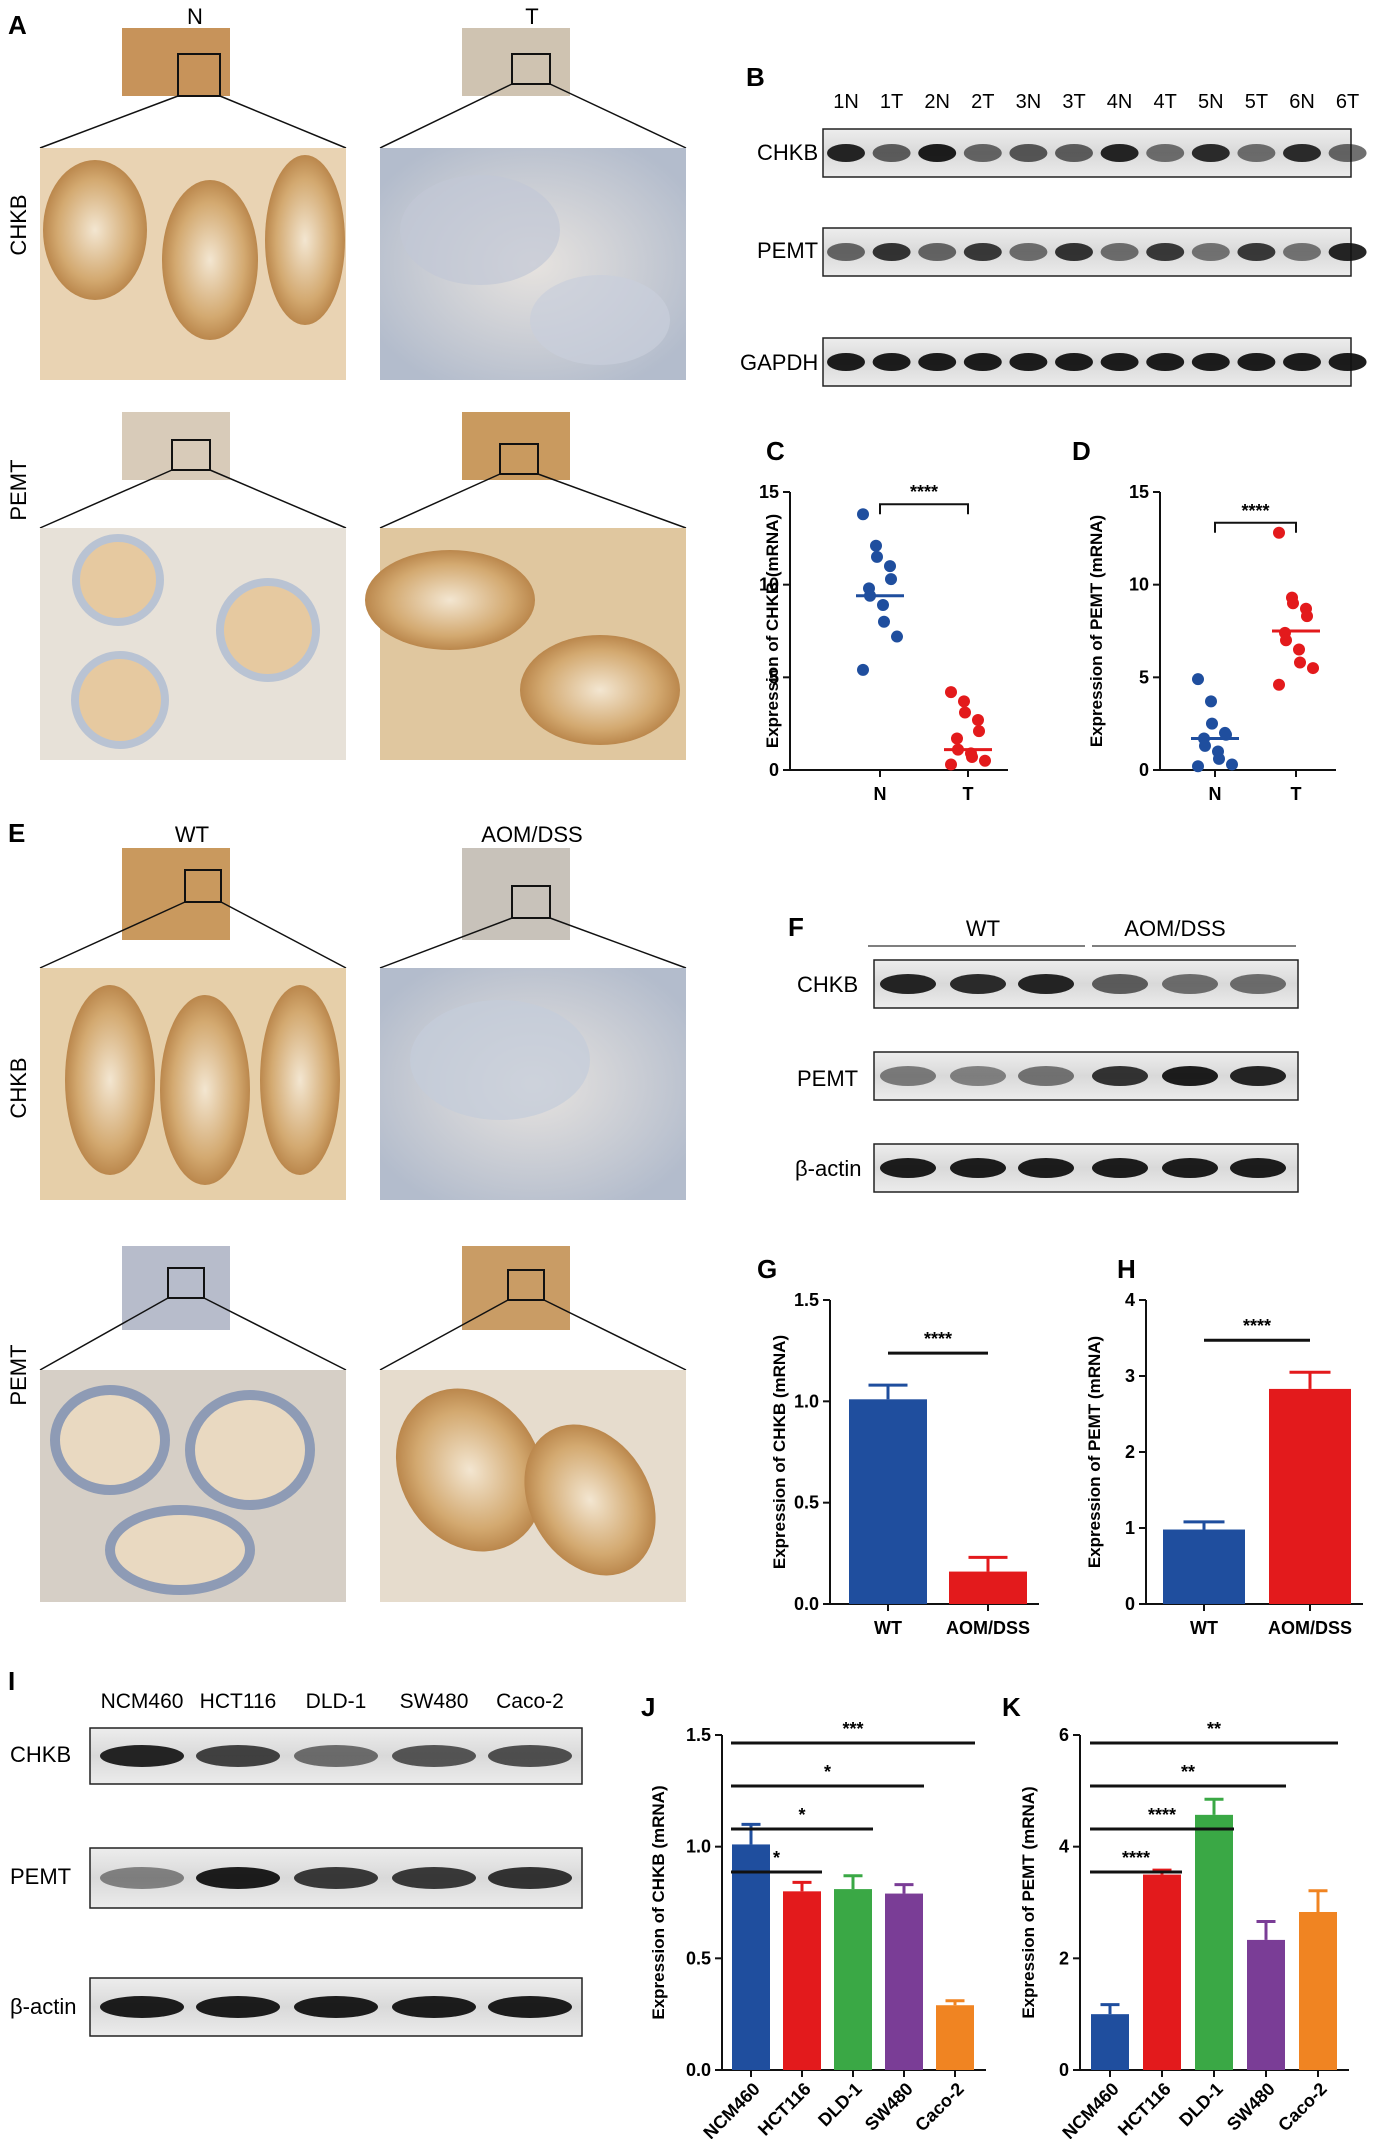  What do you see at coordinates (531, 834) in the screenshot?
I see `col-label-aom-dss: AOM/DSS` at bounding box center [531, 834].